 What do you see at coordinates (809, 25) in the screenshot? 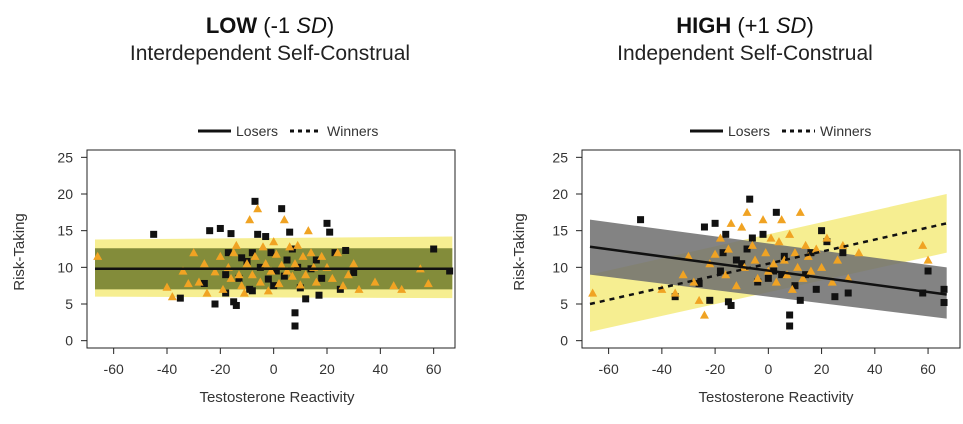
I see `title-close: )` at bounding box center [809, 25].